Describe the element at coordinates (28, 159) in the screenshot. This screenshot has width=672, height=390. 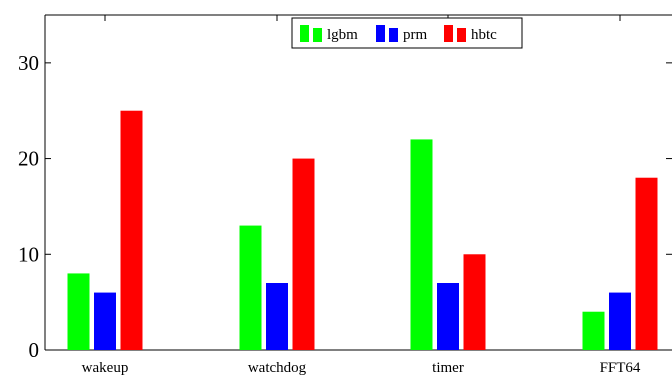
I see `y-tick-label: 20` at that location.